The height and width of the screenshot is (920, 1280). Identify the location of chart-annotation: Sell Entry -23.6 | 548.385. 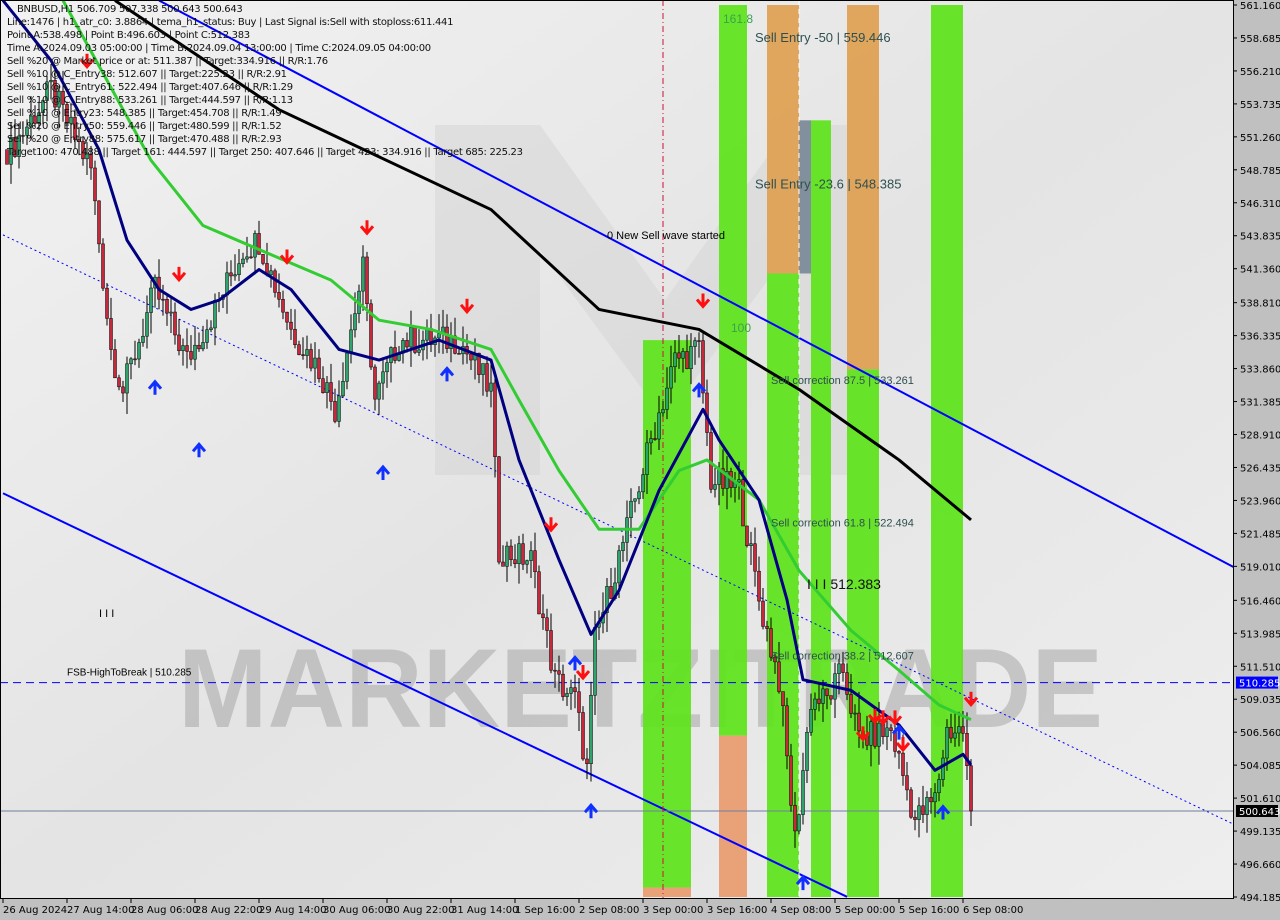
(828, 183).